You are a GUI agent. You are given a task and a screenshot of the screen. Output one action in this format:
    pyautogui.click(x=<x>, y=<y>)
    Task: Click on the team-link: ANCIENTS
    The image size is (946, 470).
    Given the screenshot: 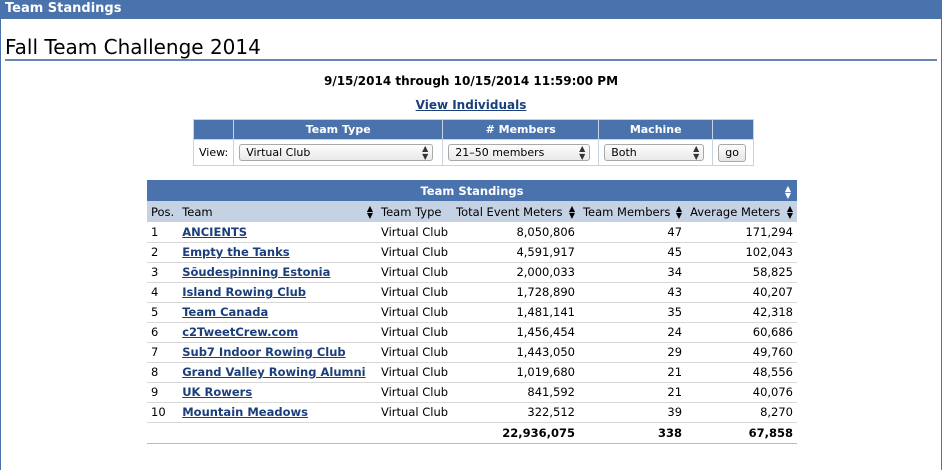 What is the action you would take?
    pyautogui.click(x=215, y=231)
    